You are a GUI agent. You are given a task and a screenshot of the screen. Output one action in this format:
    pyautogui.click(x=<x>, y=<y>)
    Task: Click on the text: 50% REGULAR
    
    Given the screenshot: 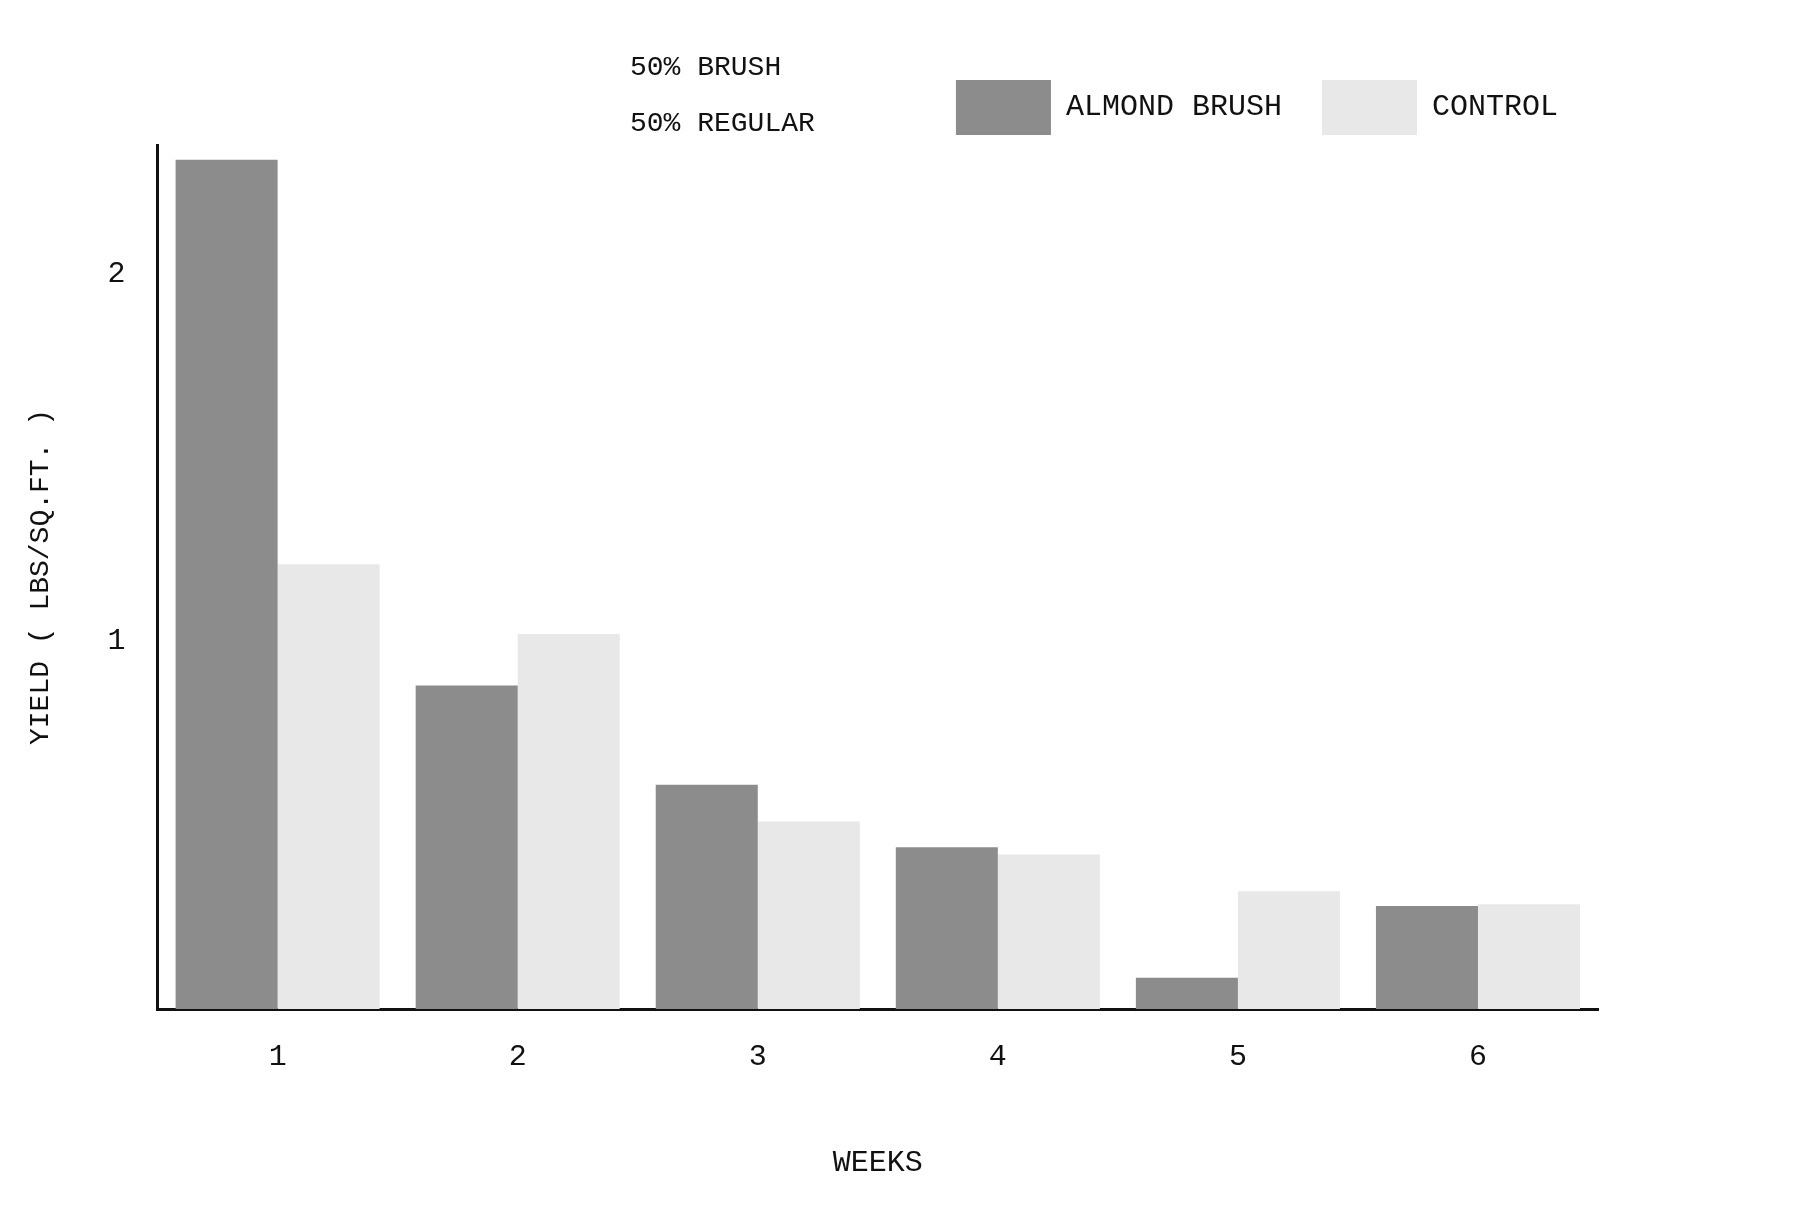 What is the action you would take?
    pyautogui.click(x=722, y=124)
    